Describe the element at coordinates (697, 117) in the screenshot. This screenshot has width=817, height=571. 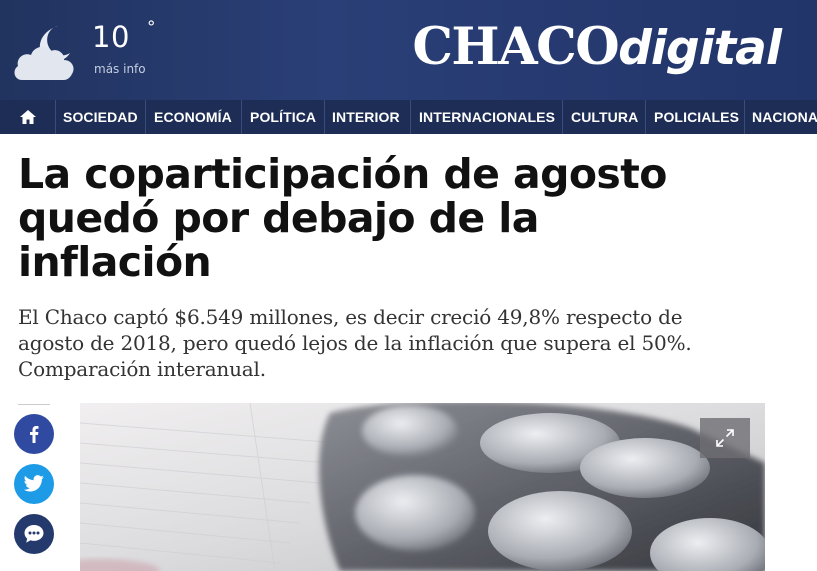
I see `nav-item-policiales: POLICIALES` at that location.